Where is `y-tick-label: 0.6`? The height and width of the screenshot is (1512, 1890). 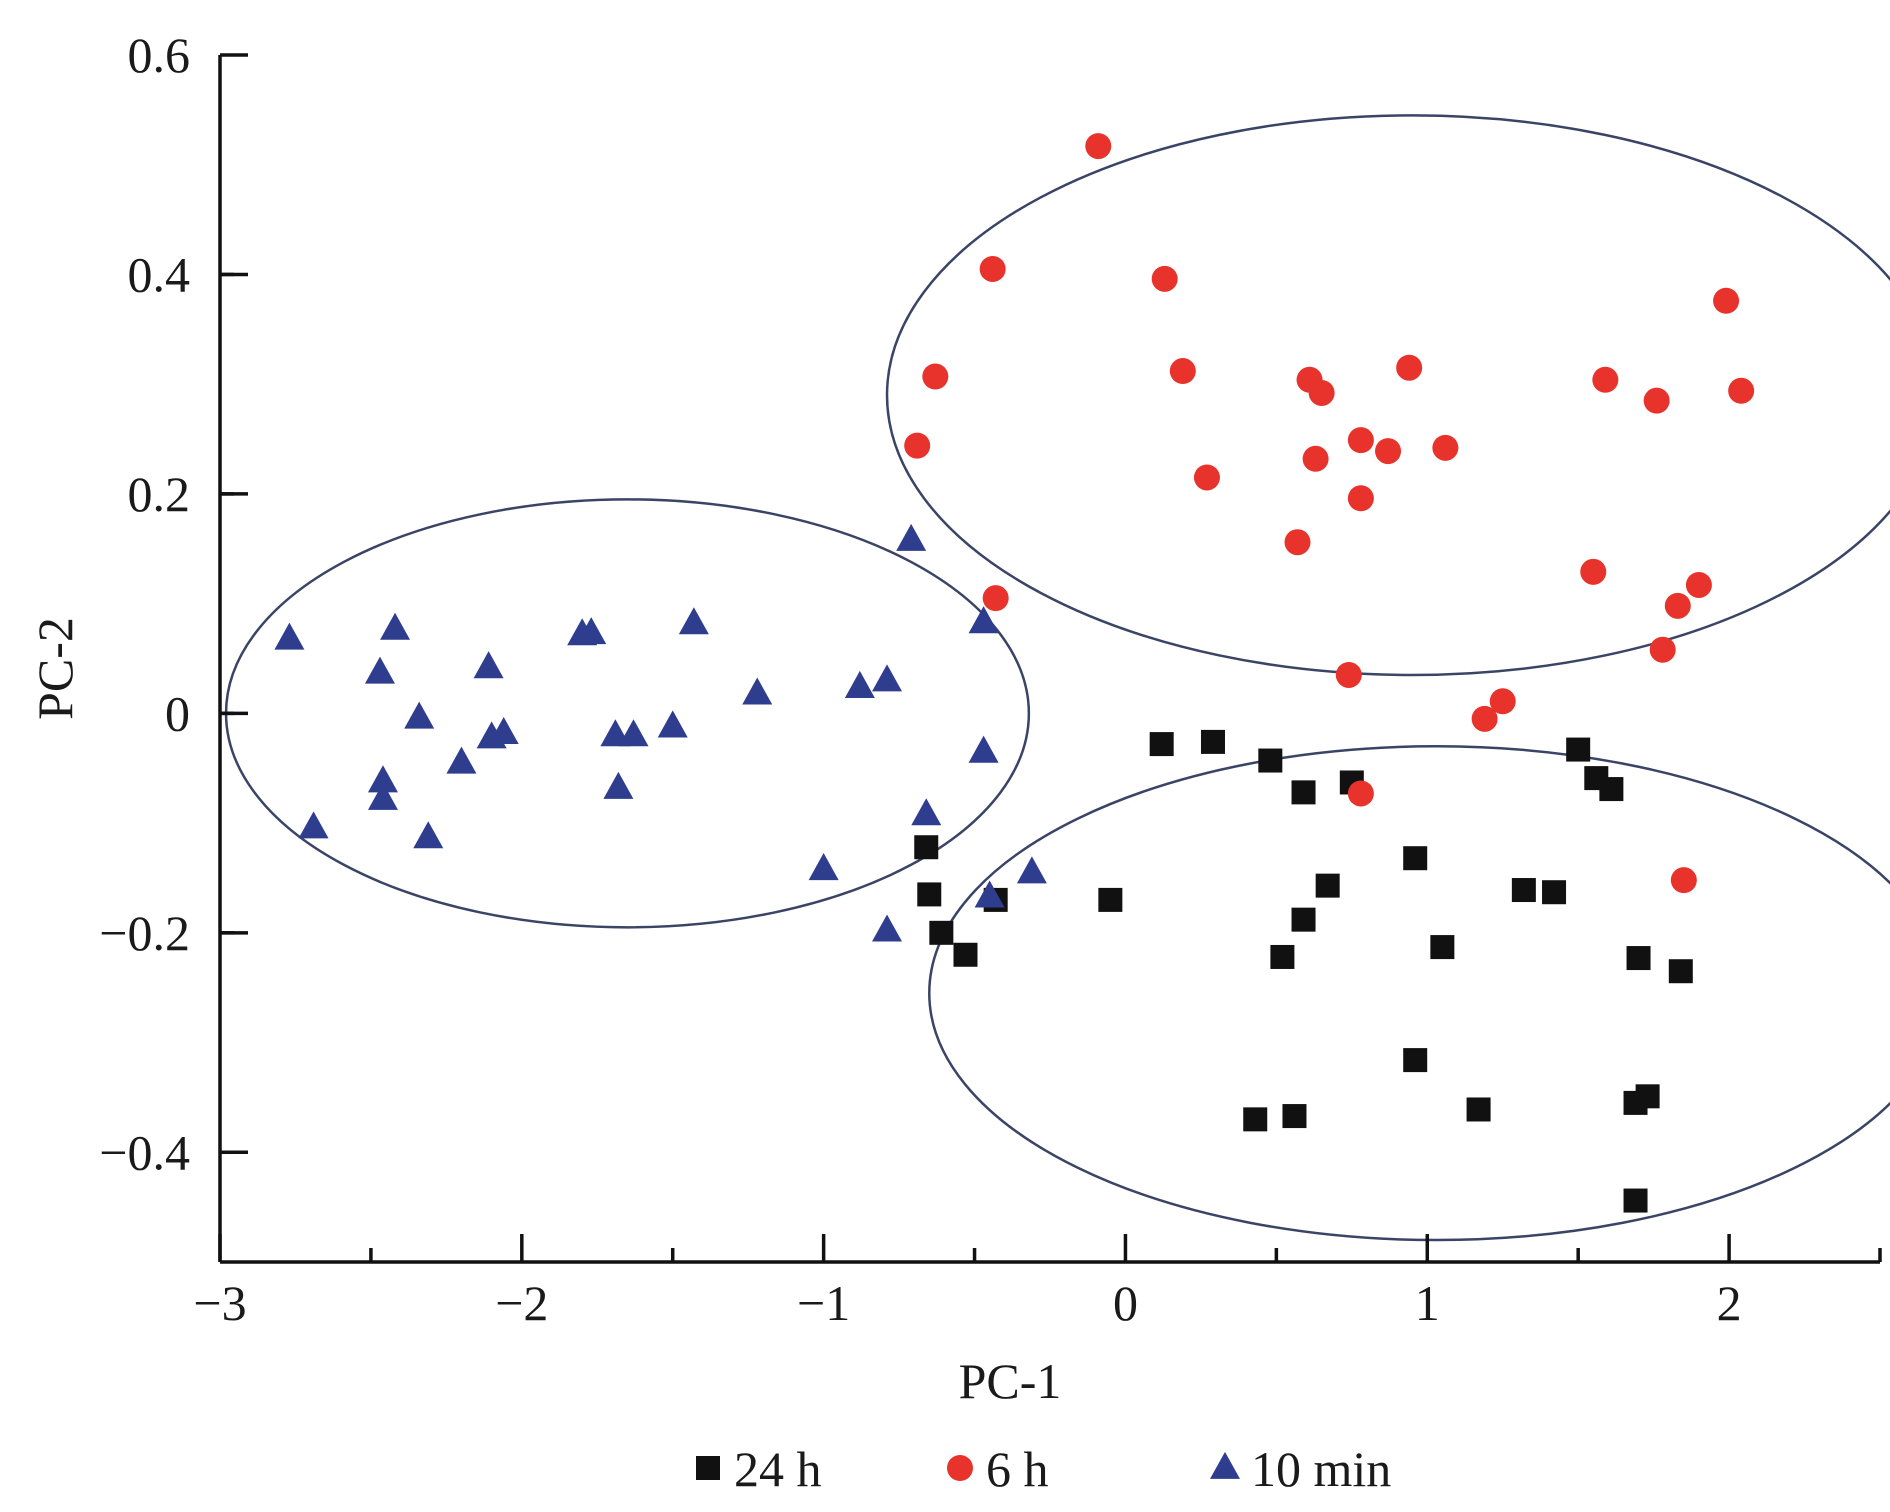
y-tick-label: 0.6 is located at coordinates (159, 55).